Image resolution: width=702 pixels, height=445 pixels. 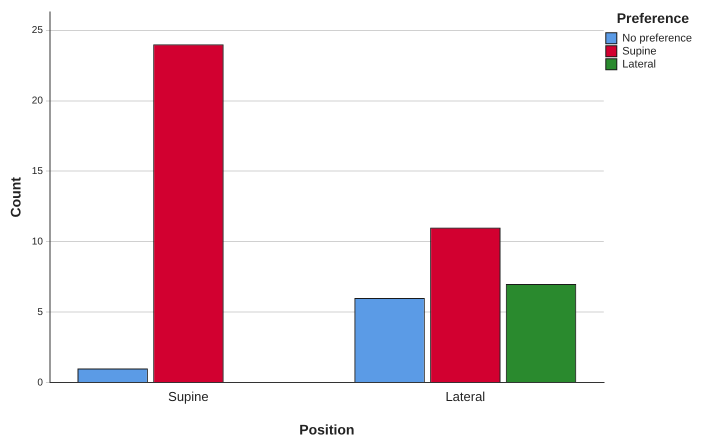 What do you see at coordinates (653, 18) in the screenshot?
I see `legend-title: Preference` at bounding box center [653, 18].